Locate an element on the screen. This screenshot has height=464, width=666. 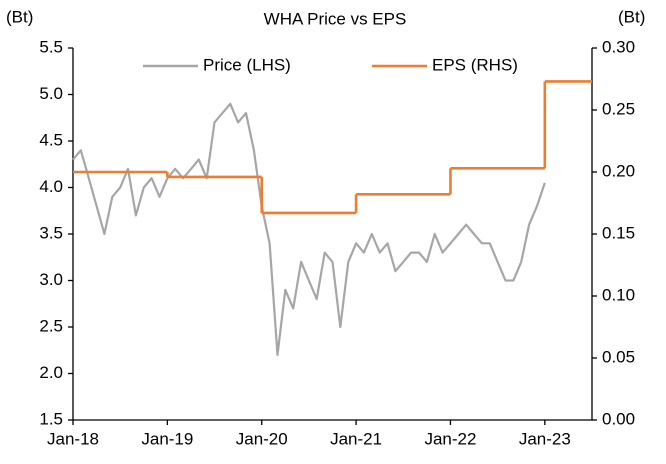
y-axis-label: (Bt) is located at coordinates (19, 16).